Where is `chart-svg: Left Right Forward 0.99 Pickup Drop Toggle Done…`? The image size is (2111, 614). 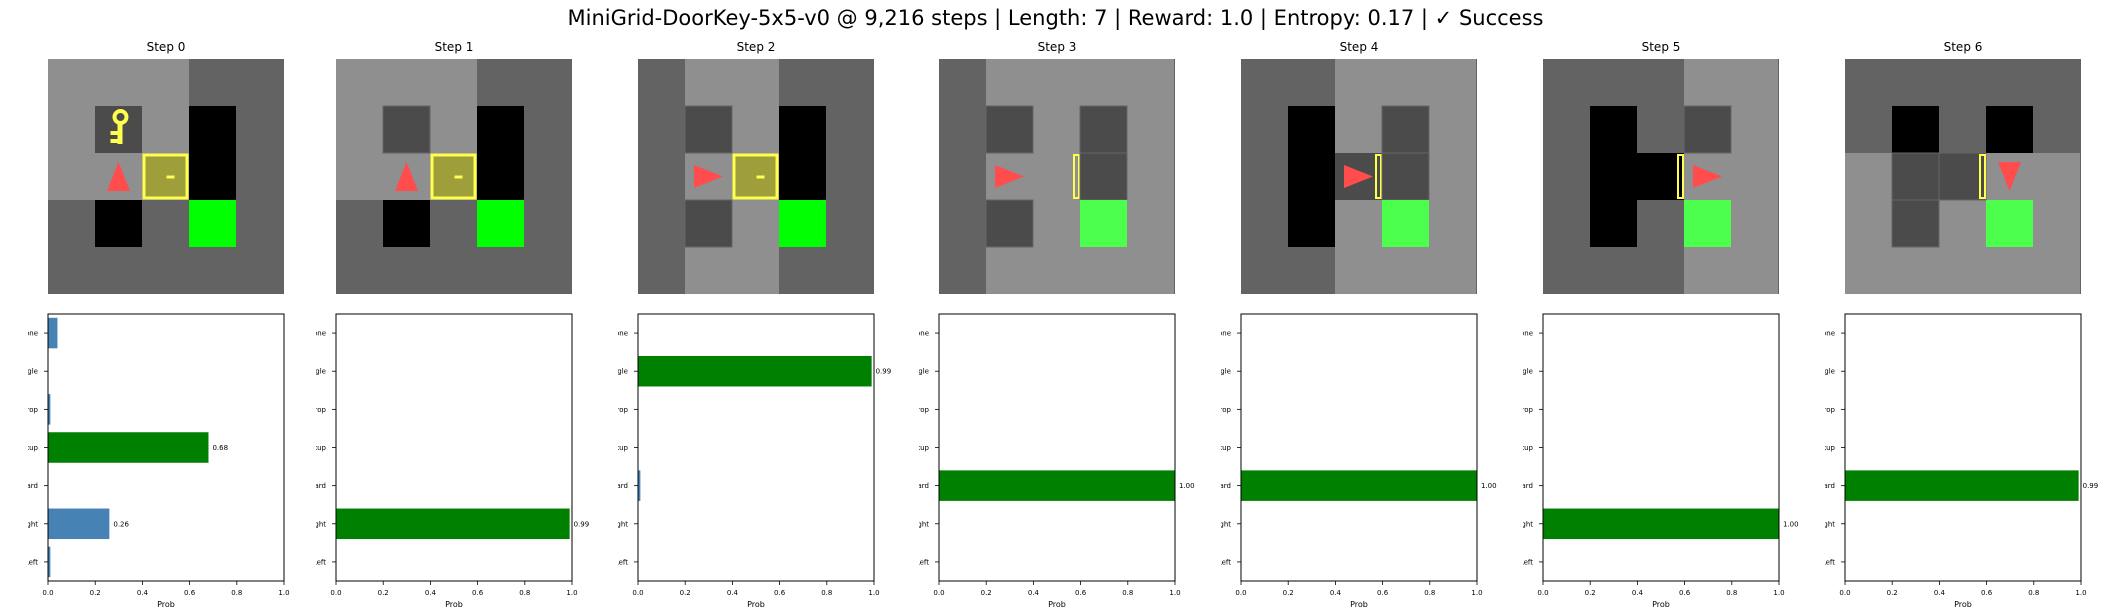
chart-svg: Left Right Forward 0.99 Pickup Drop Toggle Done… is located at coordinates (1953, 461).